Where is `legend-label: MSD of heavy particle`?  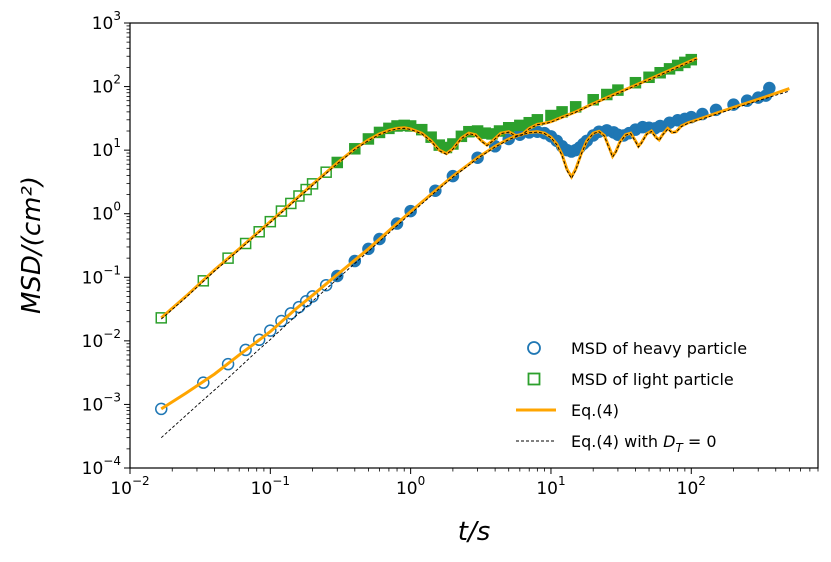
legend-label: MSD of heavy particle is located at coordinates (659, 348).